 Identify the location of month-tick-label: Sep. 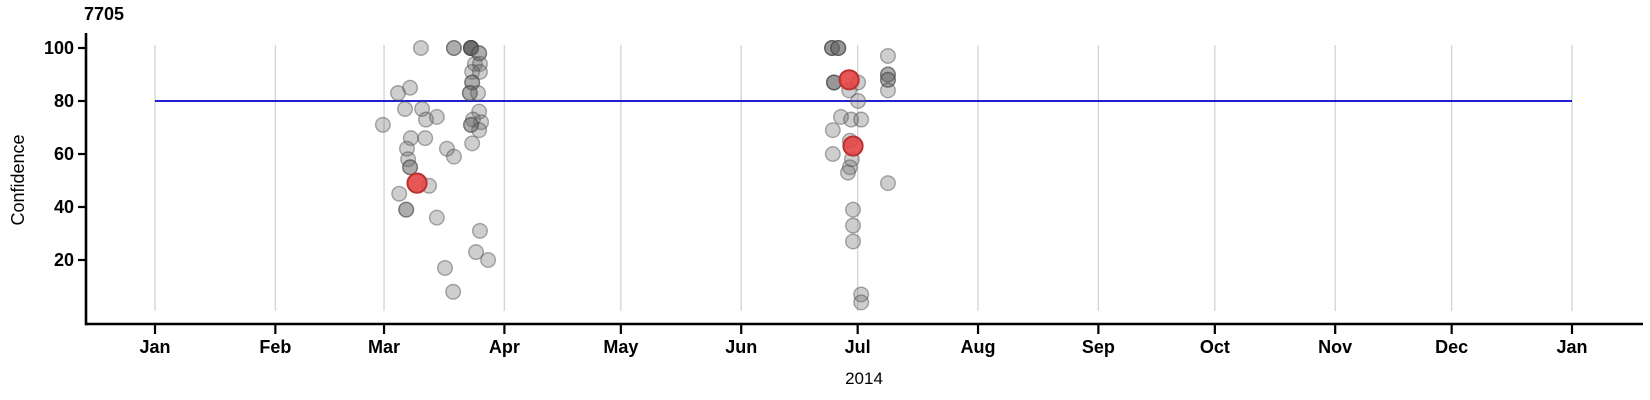
(1098, 347).